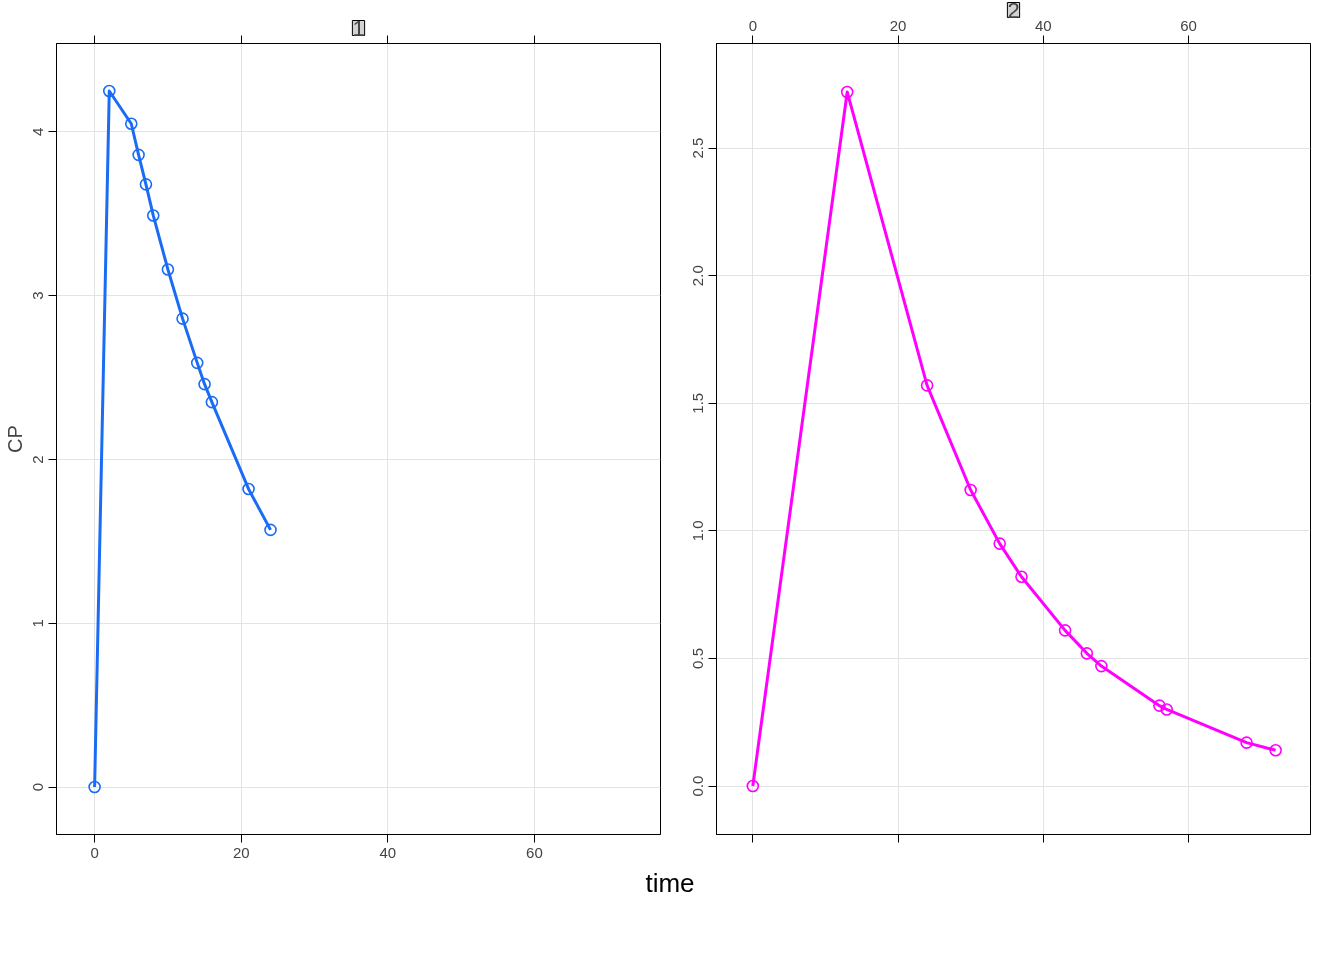 The image size is (1344, 960). What do you see at coordinates (38, 623) in the screenshot?
I see `y-tick-label: 1` at bounding box center [38, 623].